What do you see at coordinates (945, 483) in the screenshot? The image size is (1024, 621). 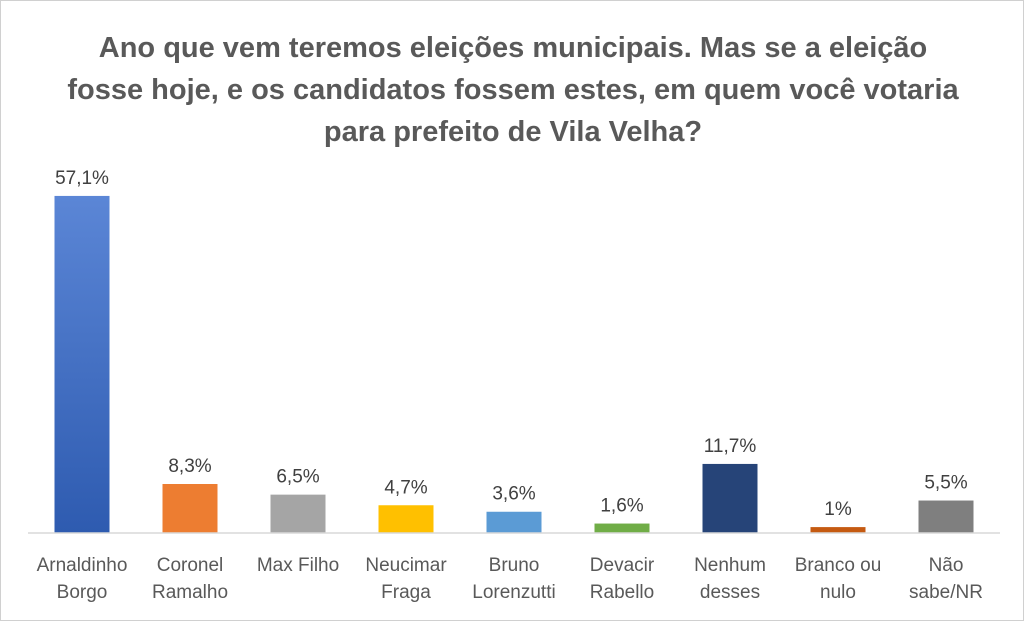 I see `value-label-8: 5,5%` at bounding box center [945, 483].